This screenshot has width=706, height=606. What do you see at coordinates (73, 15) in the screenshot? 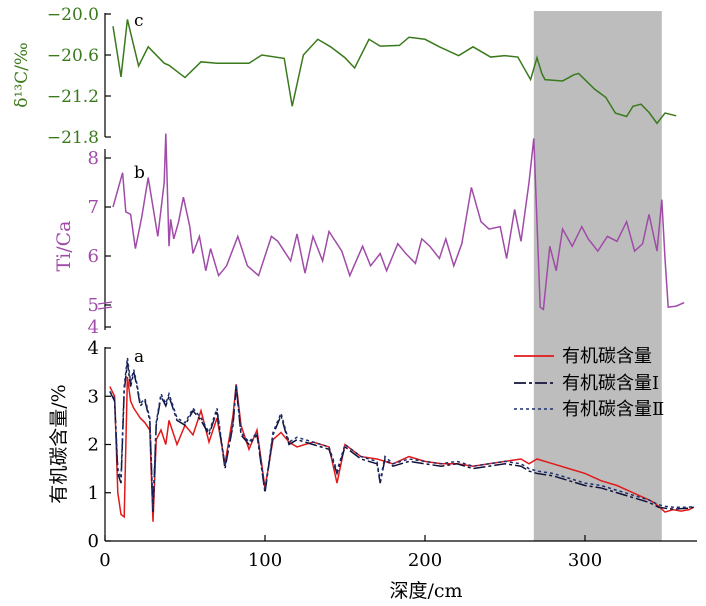
I see `panel-c-y-tick-label-0: −20.0` at bounding box center [73, 15].